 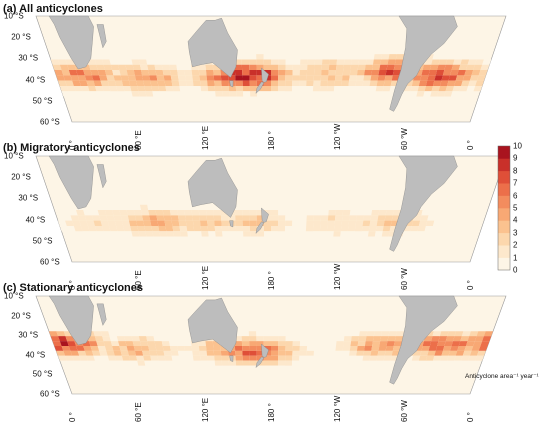 I want to click on new-zealand-land, so click(x=265, y=350).